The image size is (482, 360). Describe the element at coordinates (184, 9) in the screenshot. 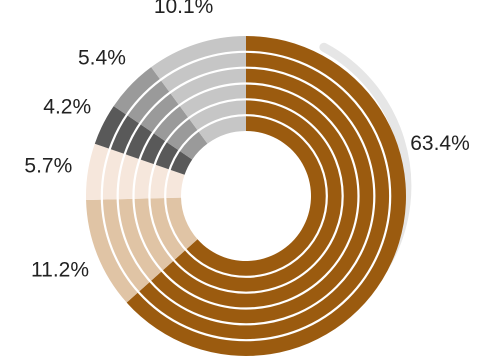

I see `label-10-1pct: 10.1%` at that location.